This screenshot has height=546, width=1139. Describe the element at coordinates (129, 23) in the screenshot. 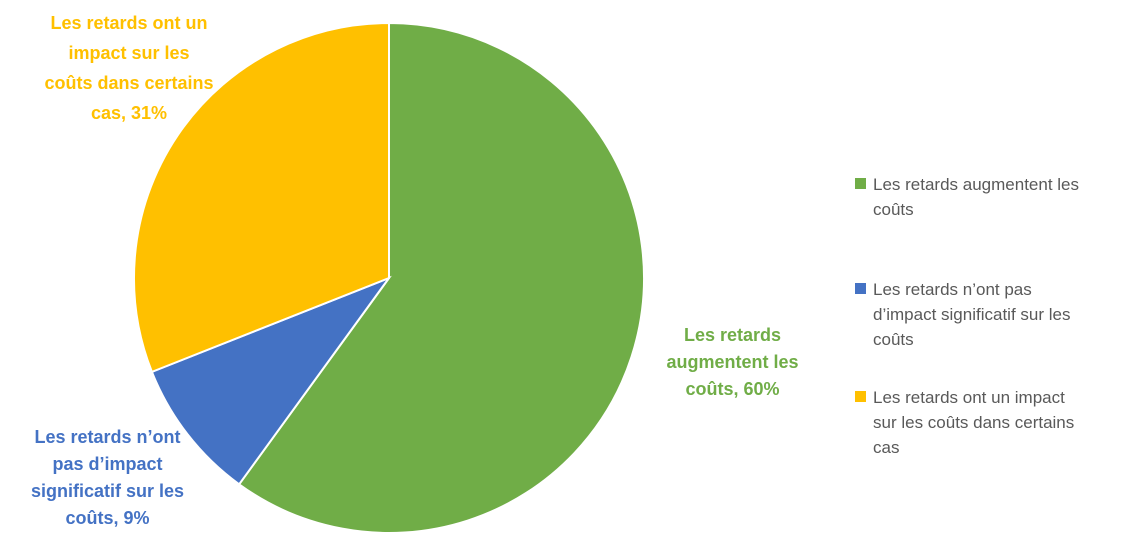

I see `data-label-2-line-0: Les retards ont un` at that location.